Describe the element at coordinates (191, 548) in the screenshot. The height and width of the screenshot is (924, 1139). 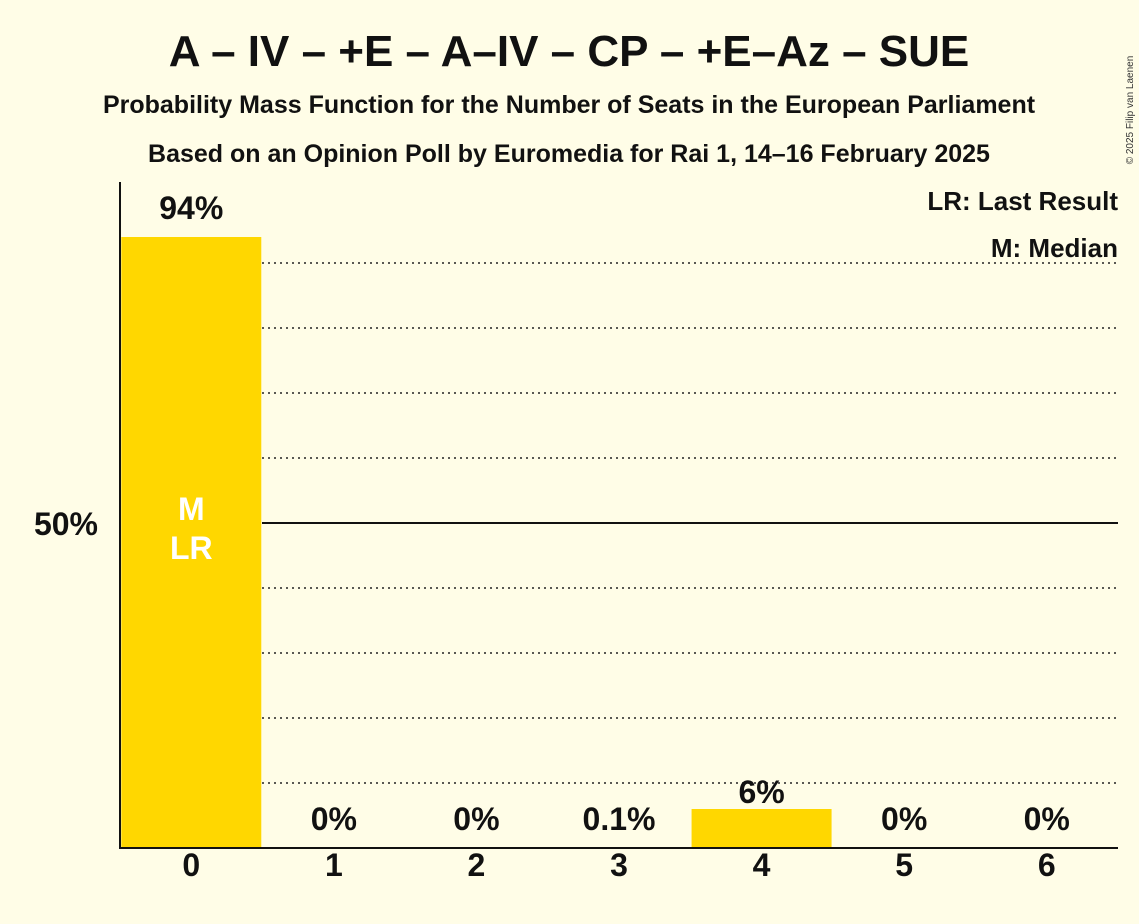
I see `last-result-marker: LR` at that location.